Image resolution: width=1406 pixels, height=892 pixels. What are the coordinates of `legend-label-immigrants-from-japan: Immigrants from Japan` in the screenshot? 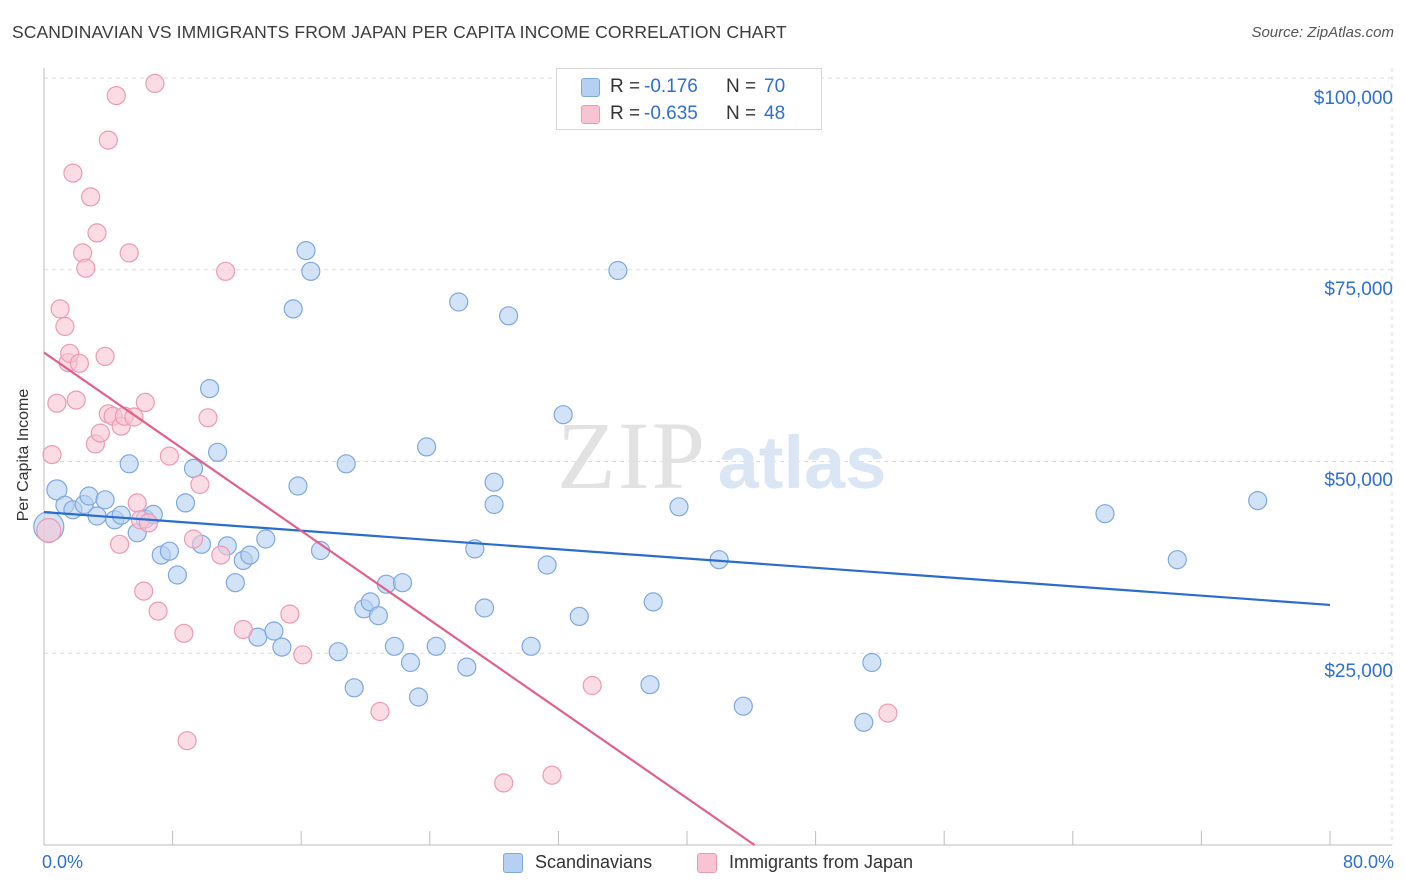 It's located at (821, 862).